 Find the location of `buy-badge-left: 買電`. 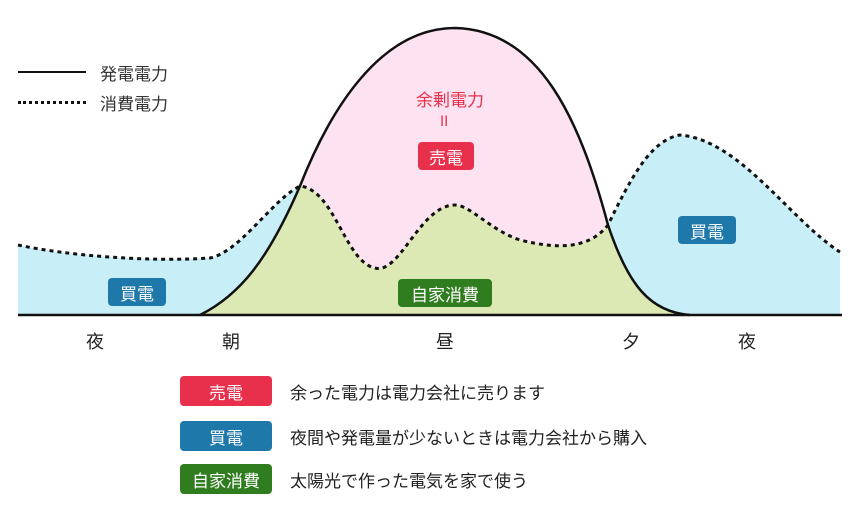

buy-badge-left: 買電 is located at coordinates (137, 292).